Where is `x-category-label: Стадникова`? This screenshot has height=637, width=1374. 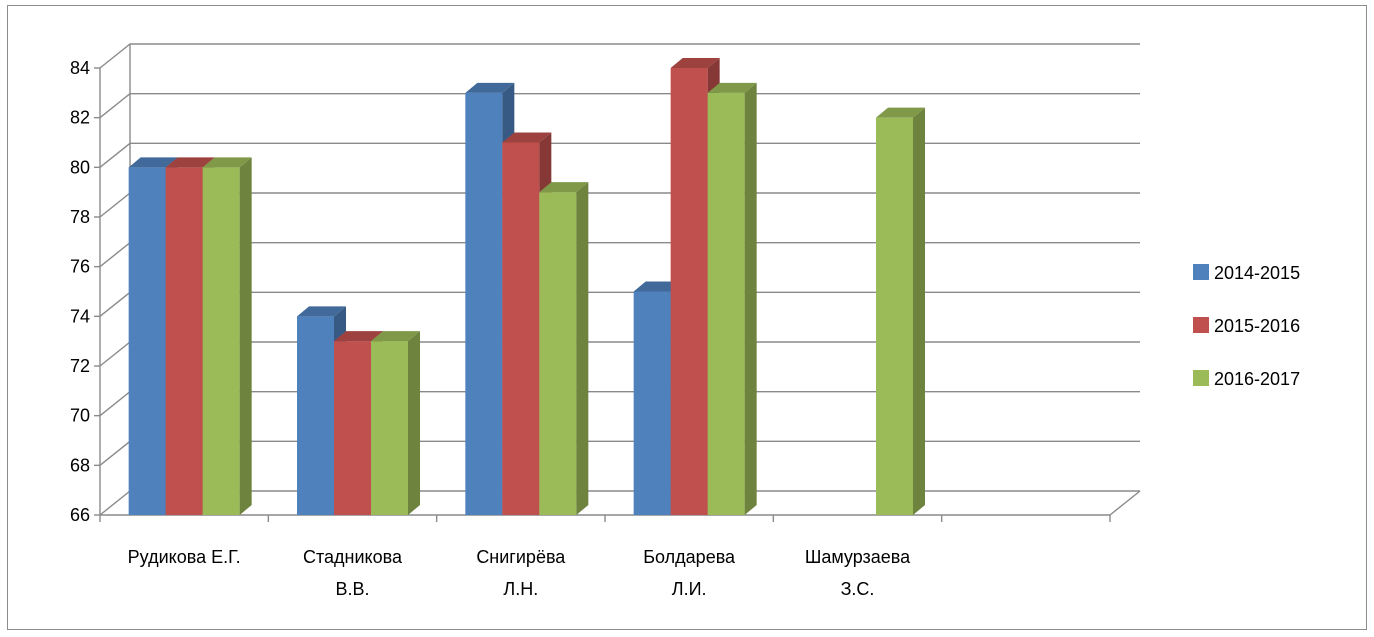 x-category-label: Стадникова is located at coordinates (353, 557).